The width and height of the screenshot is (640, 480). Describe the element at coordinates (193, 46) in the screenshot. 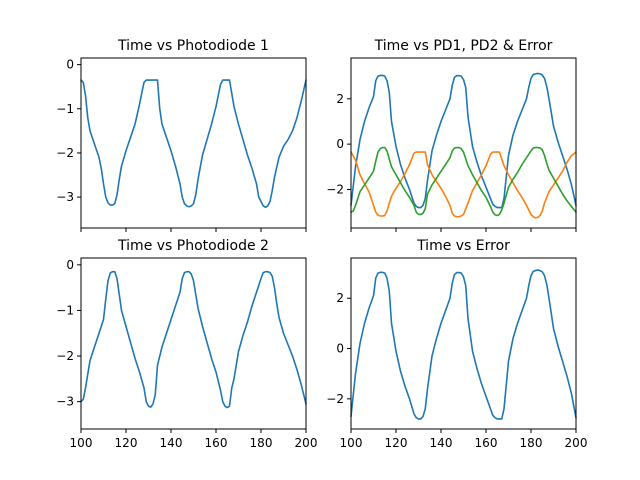

I see `subplot-title: Time vs Photodiode 1` at that location.